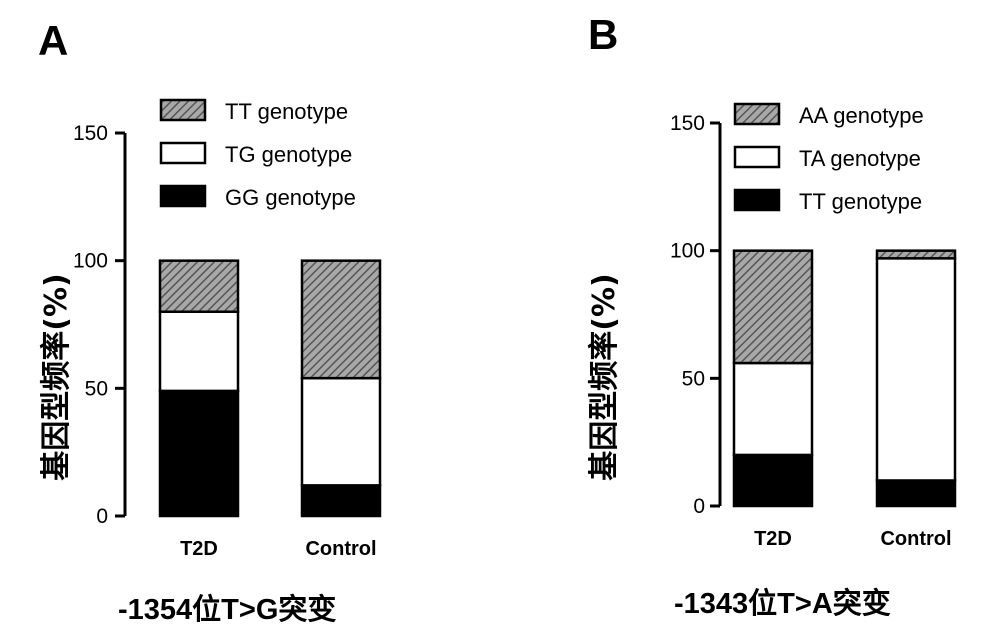 This screenshot has height=630, width=1000. Describe the element at coordinates (227, 610) in the screenshot. I see `x-axis-title: -1354位T>G突变` at that location.